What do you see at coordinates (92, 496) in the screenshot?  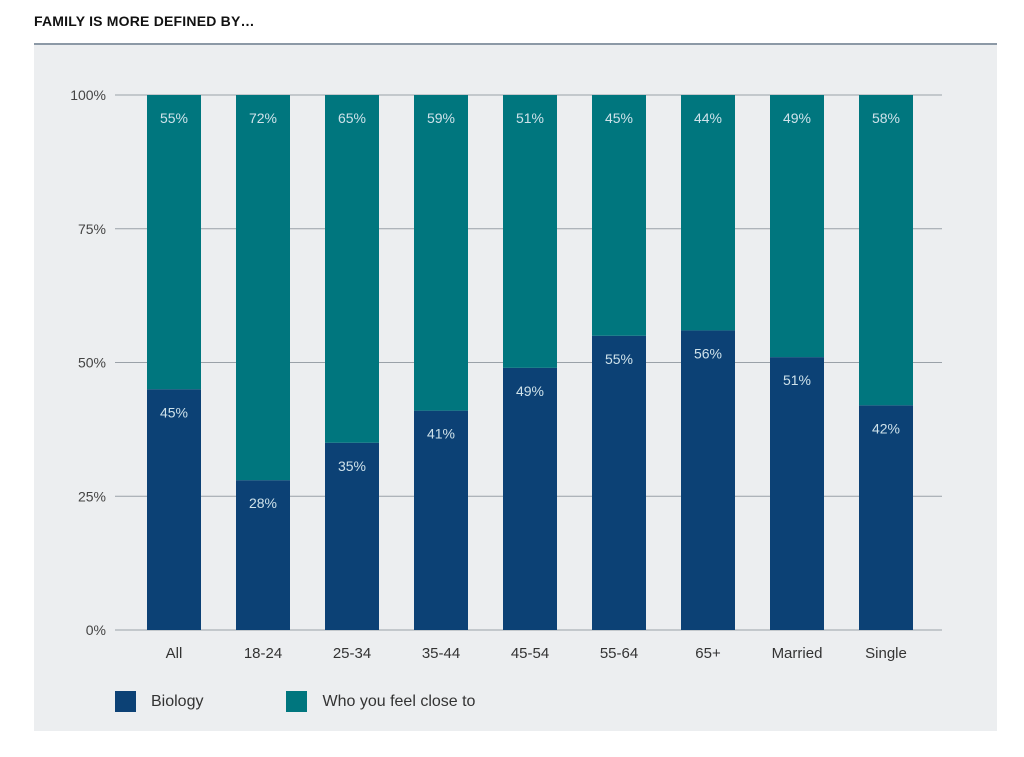 I see `y-tick-label: 25%` at bounding box center [92, 496].